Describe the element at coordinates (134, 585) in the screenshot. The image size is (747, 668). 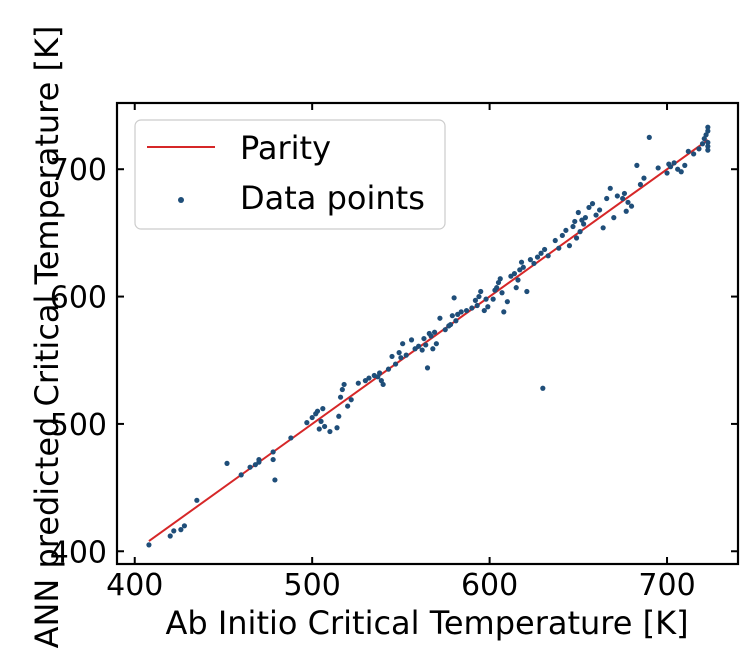
I see `x-tick-label: 400` at that location.